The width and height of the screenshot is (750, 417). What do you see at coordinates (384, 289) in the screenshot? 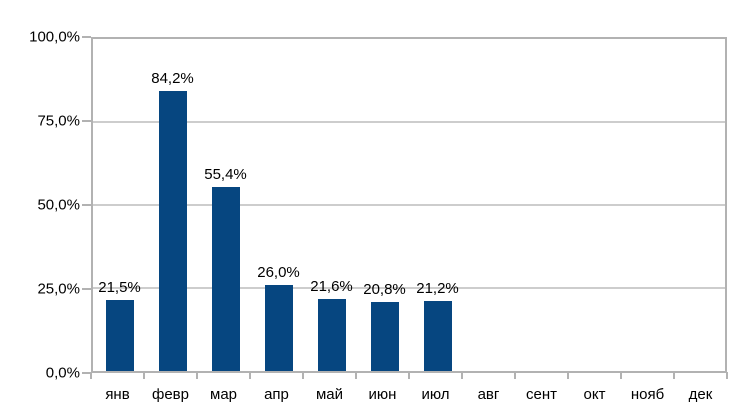
I see `bar-value-label: 20,8%` at bounding box center [384, 289].